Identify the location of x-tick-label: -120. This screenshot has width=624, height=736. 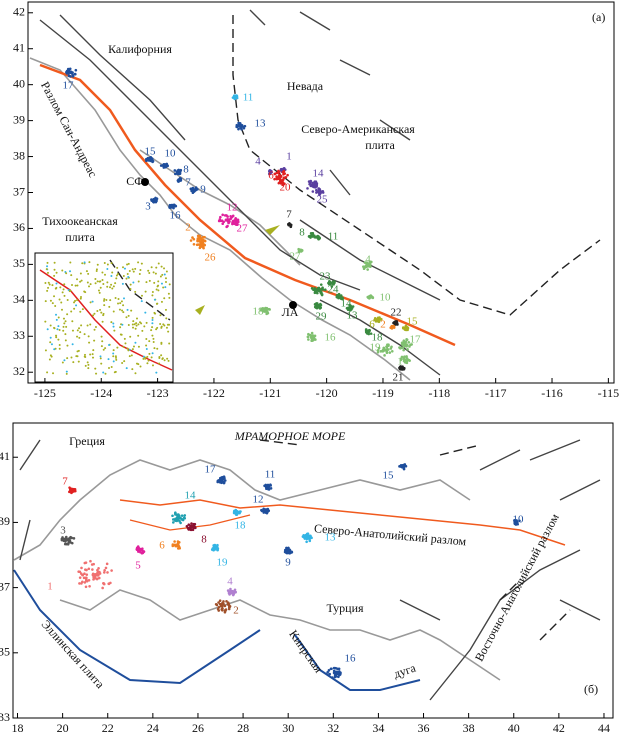
(327, 393).